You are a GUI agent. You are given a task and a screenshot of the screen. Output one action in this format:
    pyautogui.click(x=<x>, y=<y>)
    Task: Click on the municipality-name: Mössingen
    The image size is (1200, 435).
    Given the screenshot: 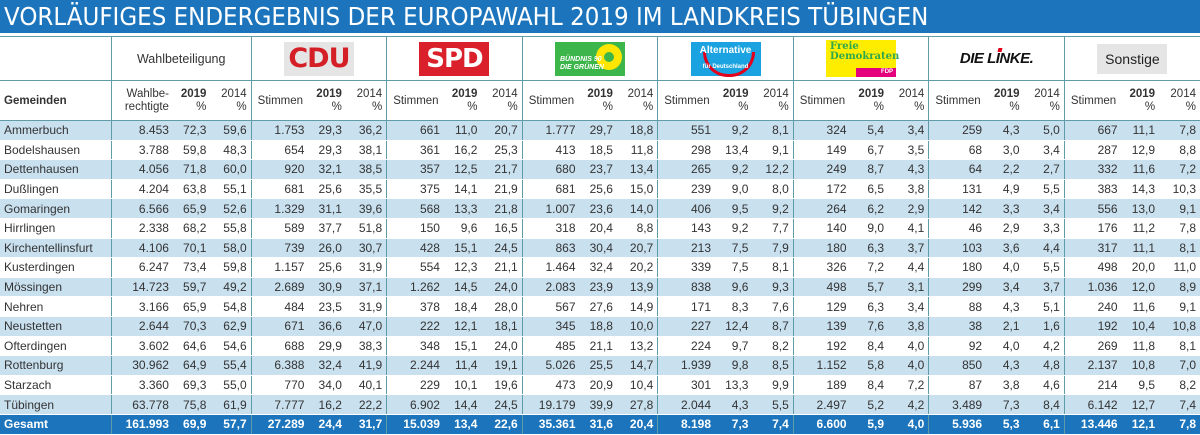 What is the action you would take?
    pyautogui.click(x=56, y=287)
    